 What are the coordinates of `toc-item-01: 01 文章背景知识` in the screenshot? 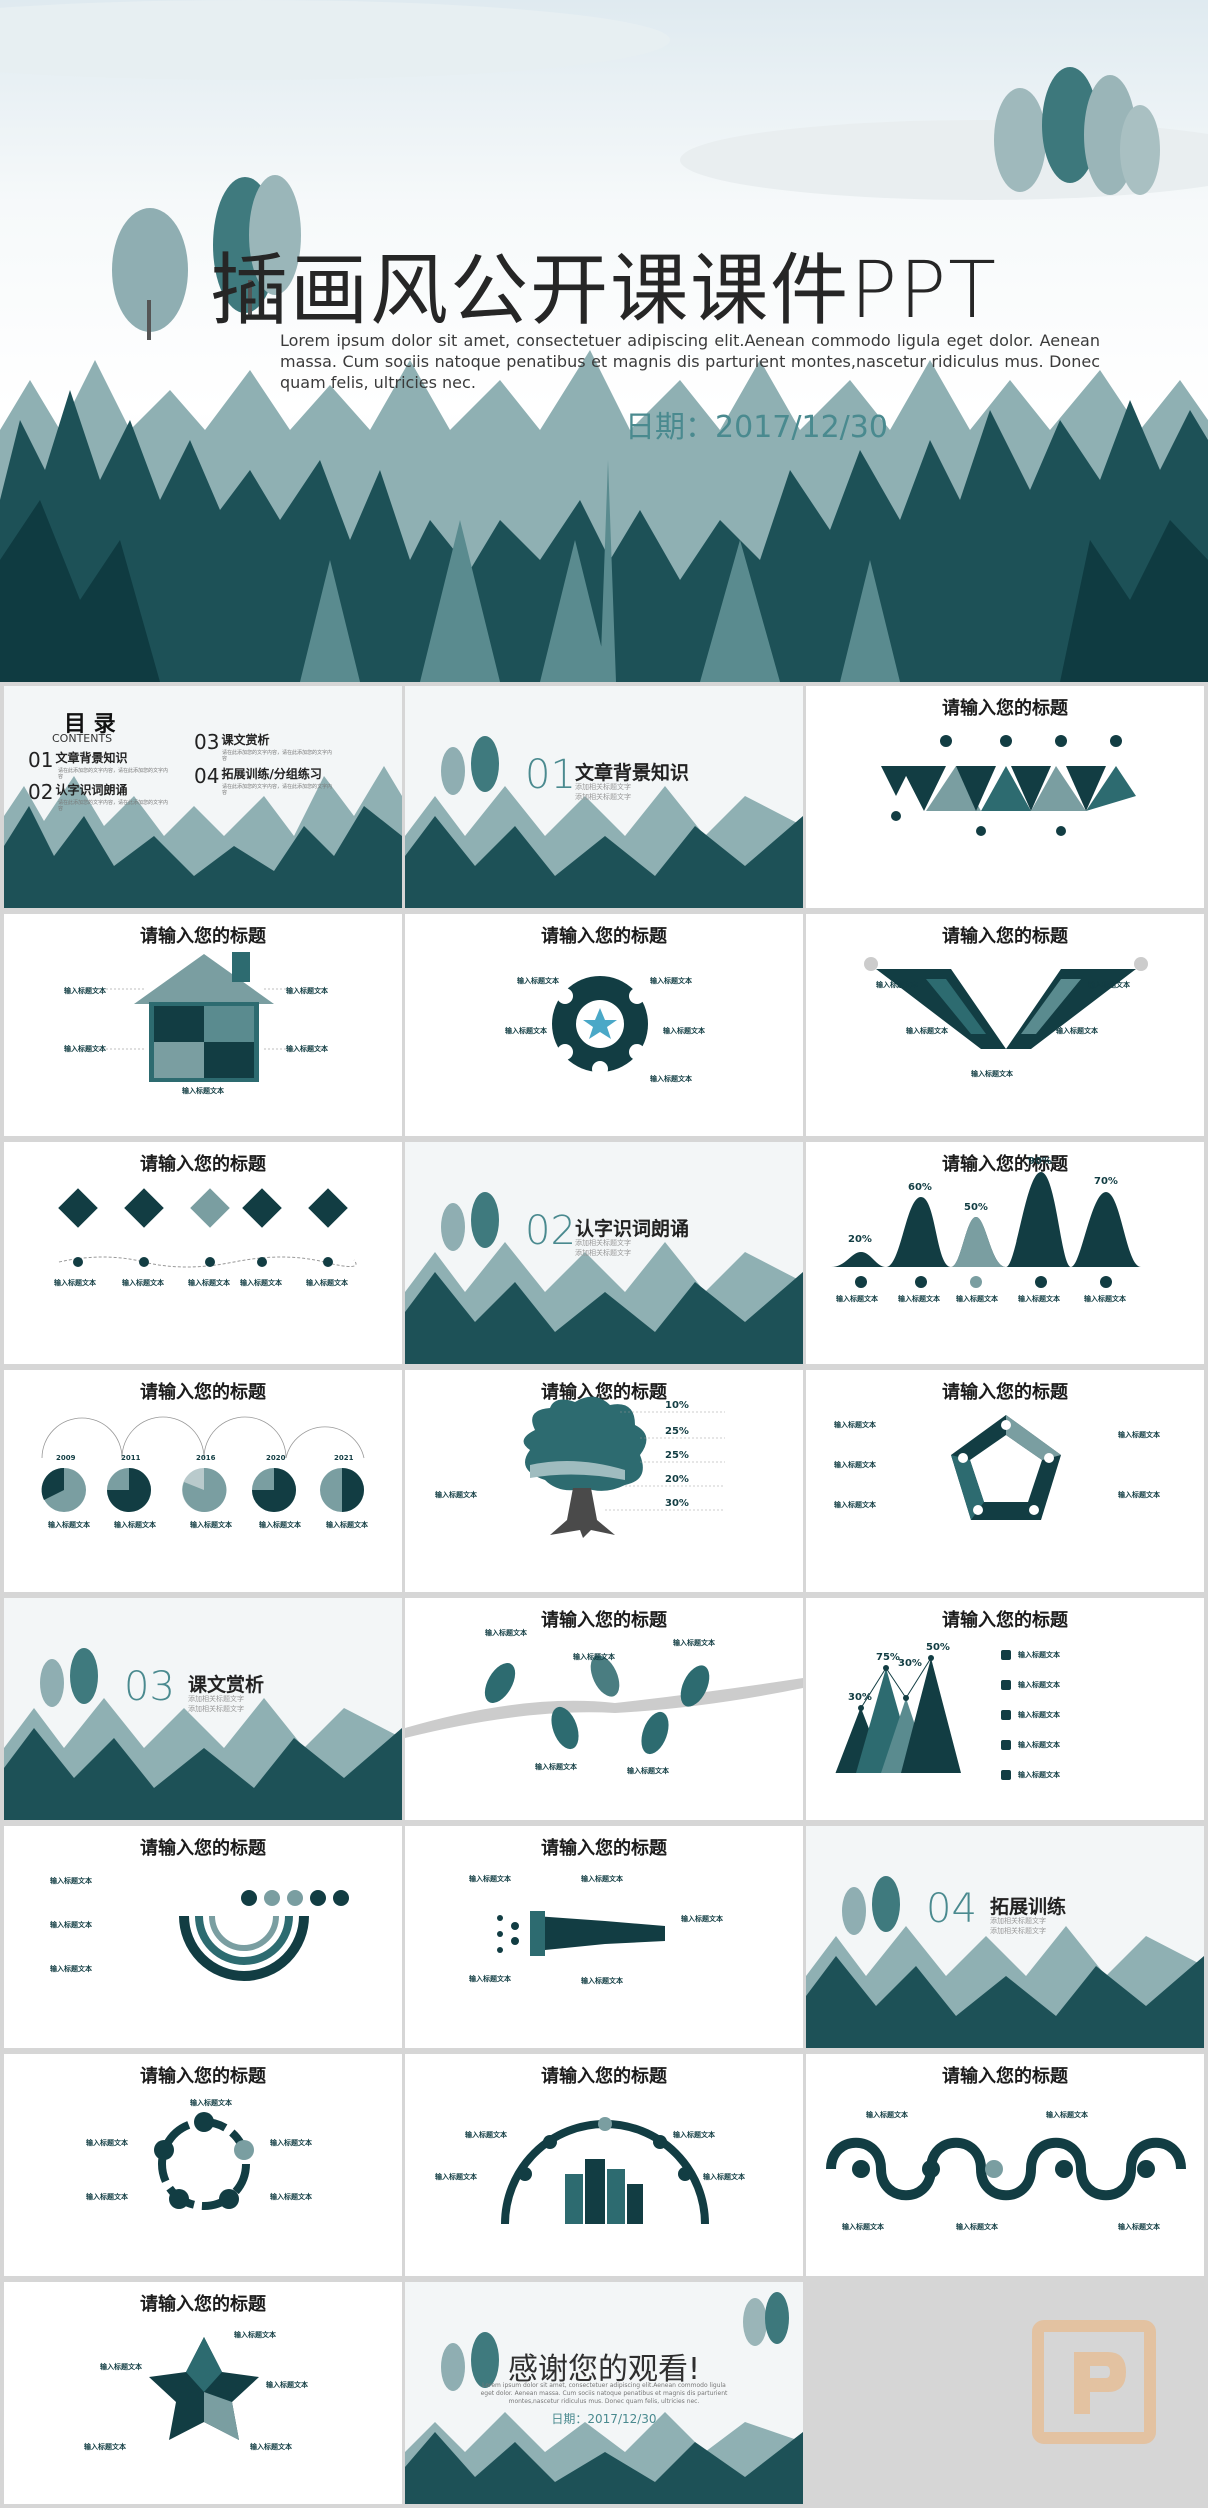 It's located at (78, 760).